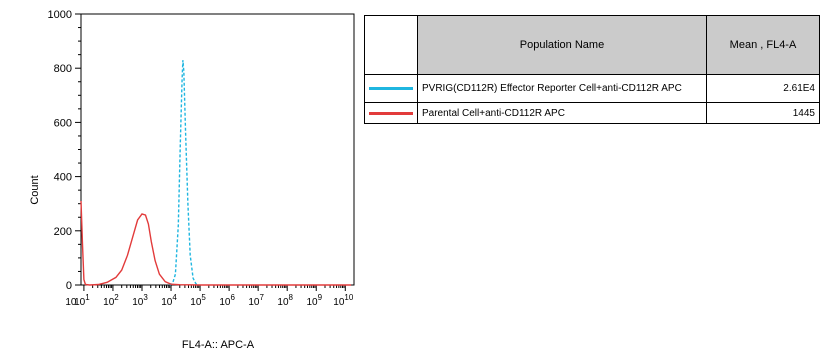 The height and width of the screenshot is (354, 822). I want to click on legend-swatch-red, so click(391, 113).